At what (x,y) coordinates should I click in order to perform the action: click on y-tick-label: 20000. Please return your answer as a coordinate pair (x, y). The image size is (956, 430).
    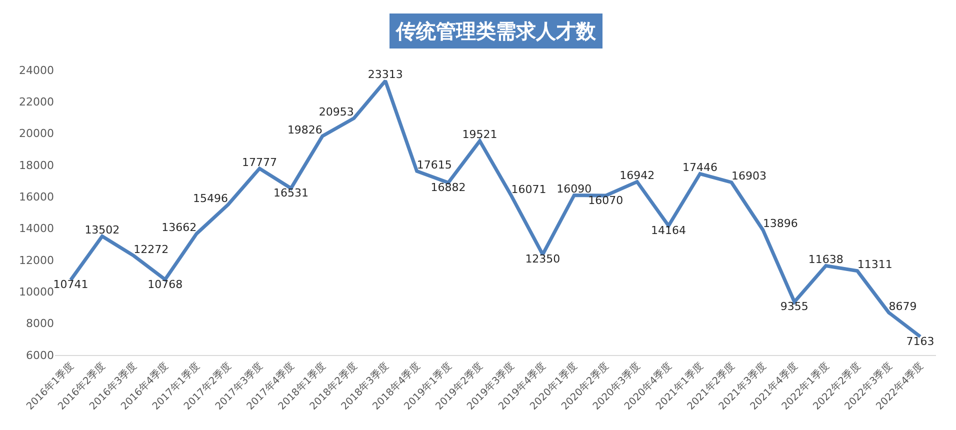
    Looking at the image, I should click on (36, 133).